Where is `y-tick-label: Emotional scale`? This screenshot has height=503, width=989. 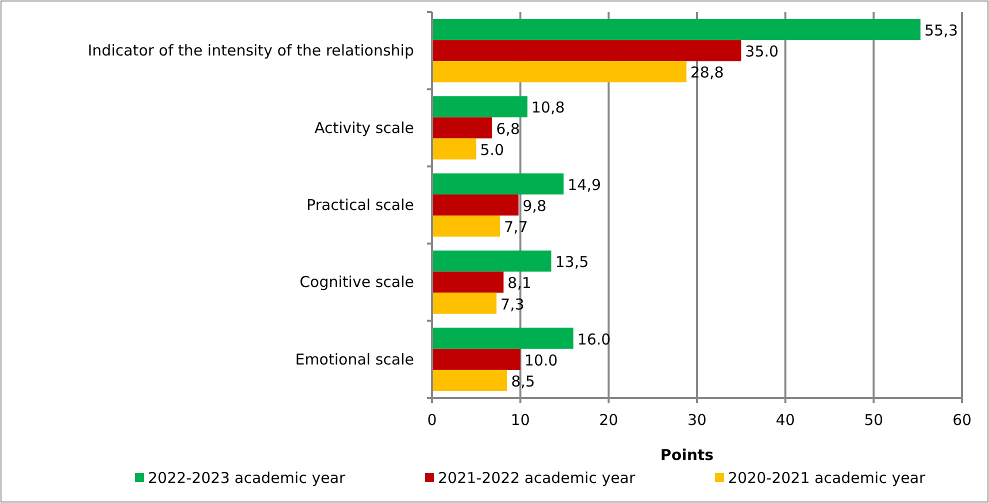
y-tick-label: Emotional scale is located at coordinates (354, 359).